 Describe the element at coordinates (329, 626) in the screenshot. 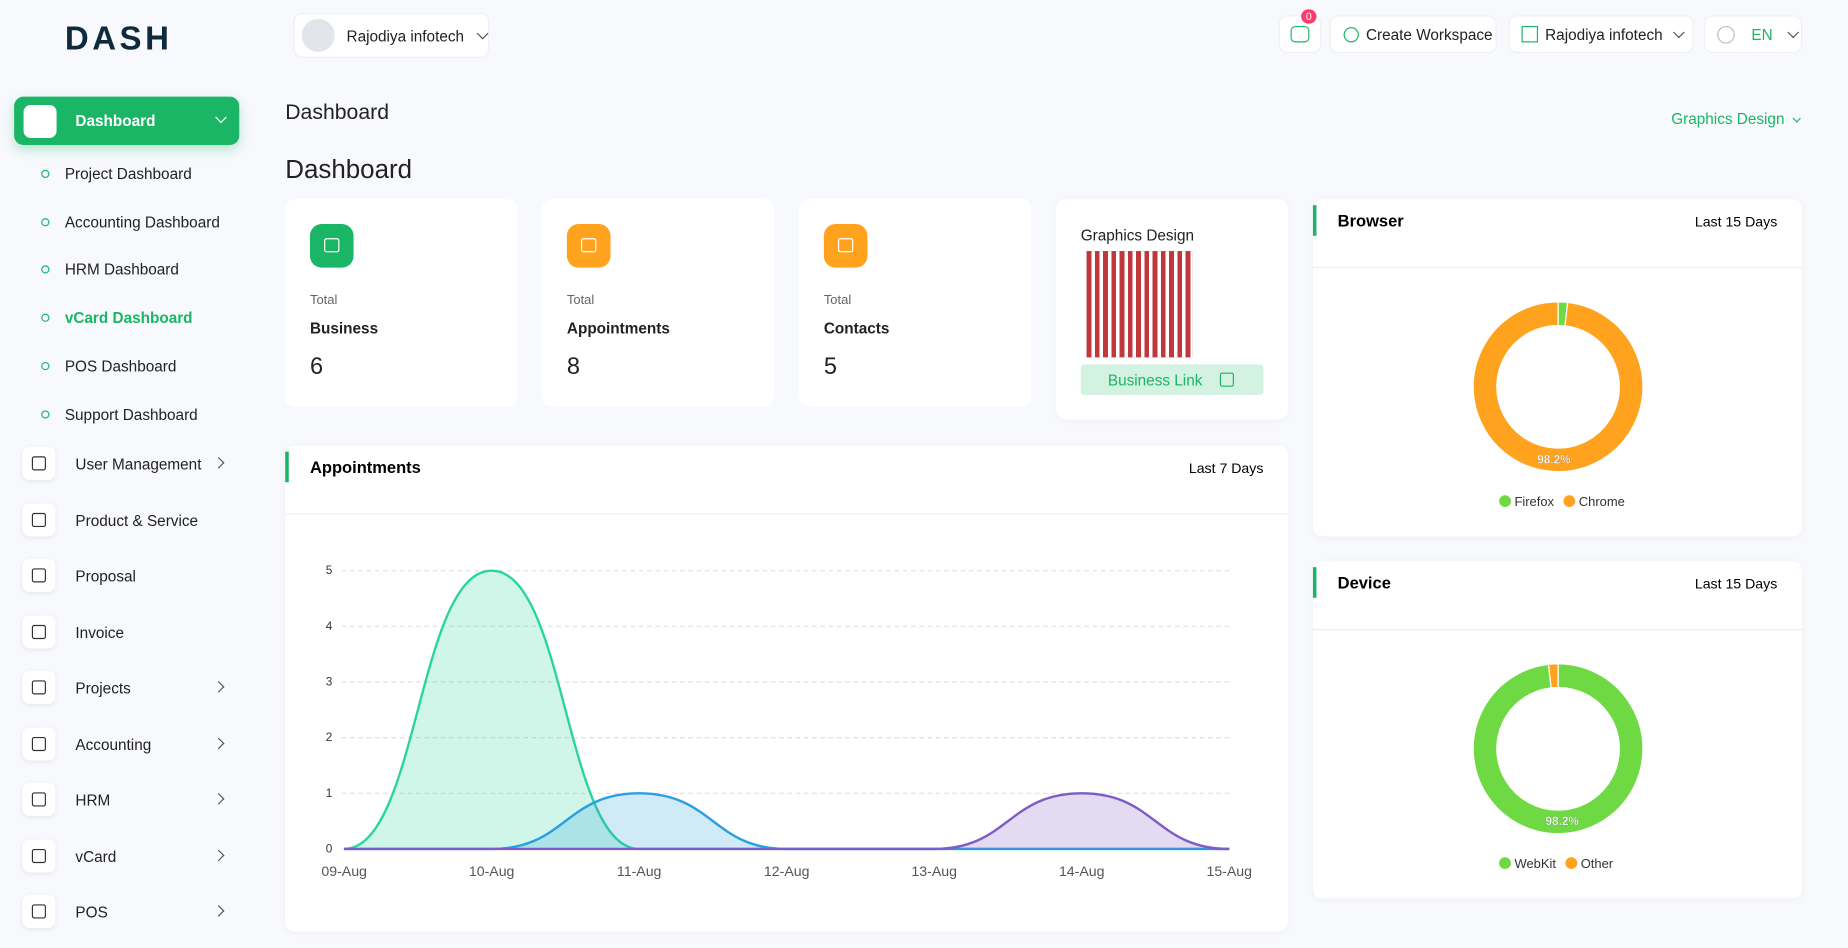

I see `y-tick-label: 4` at that location.